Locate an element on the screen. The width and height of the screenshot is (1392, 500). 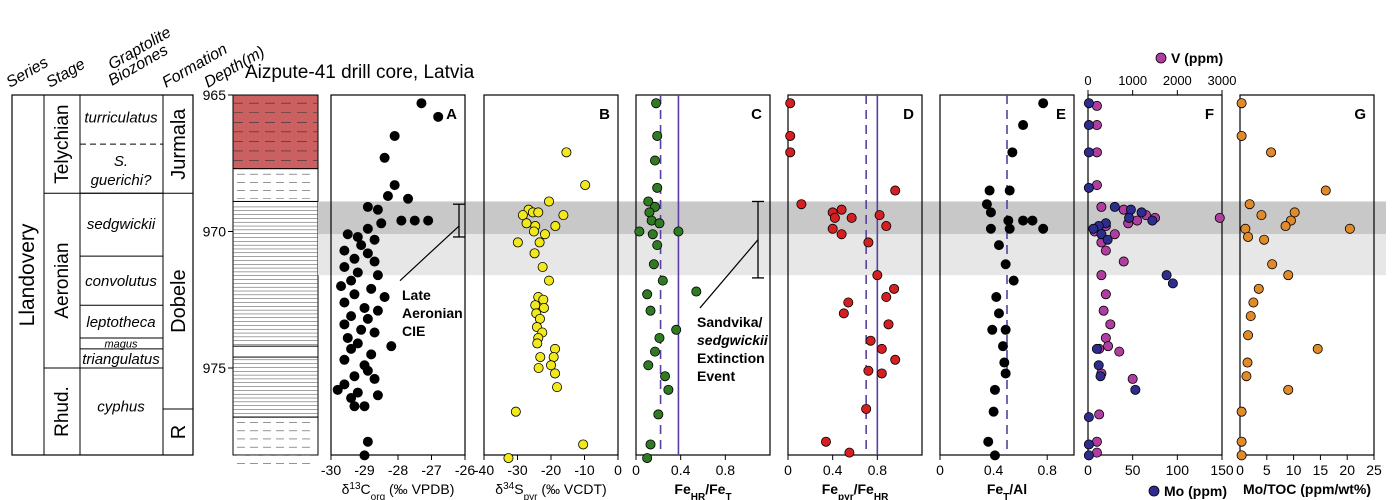
x-tick-label: 0.8 is located at coordinates (1047, 470).